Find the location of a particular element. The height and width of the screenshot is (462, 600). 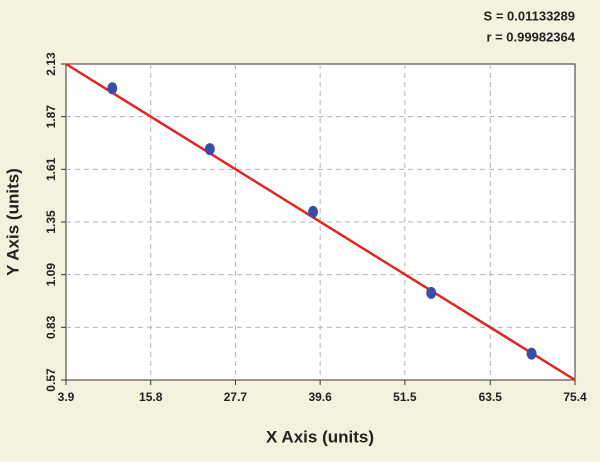

y-axis-label: Y Axis (units) is located at coordinates (12, 222).